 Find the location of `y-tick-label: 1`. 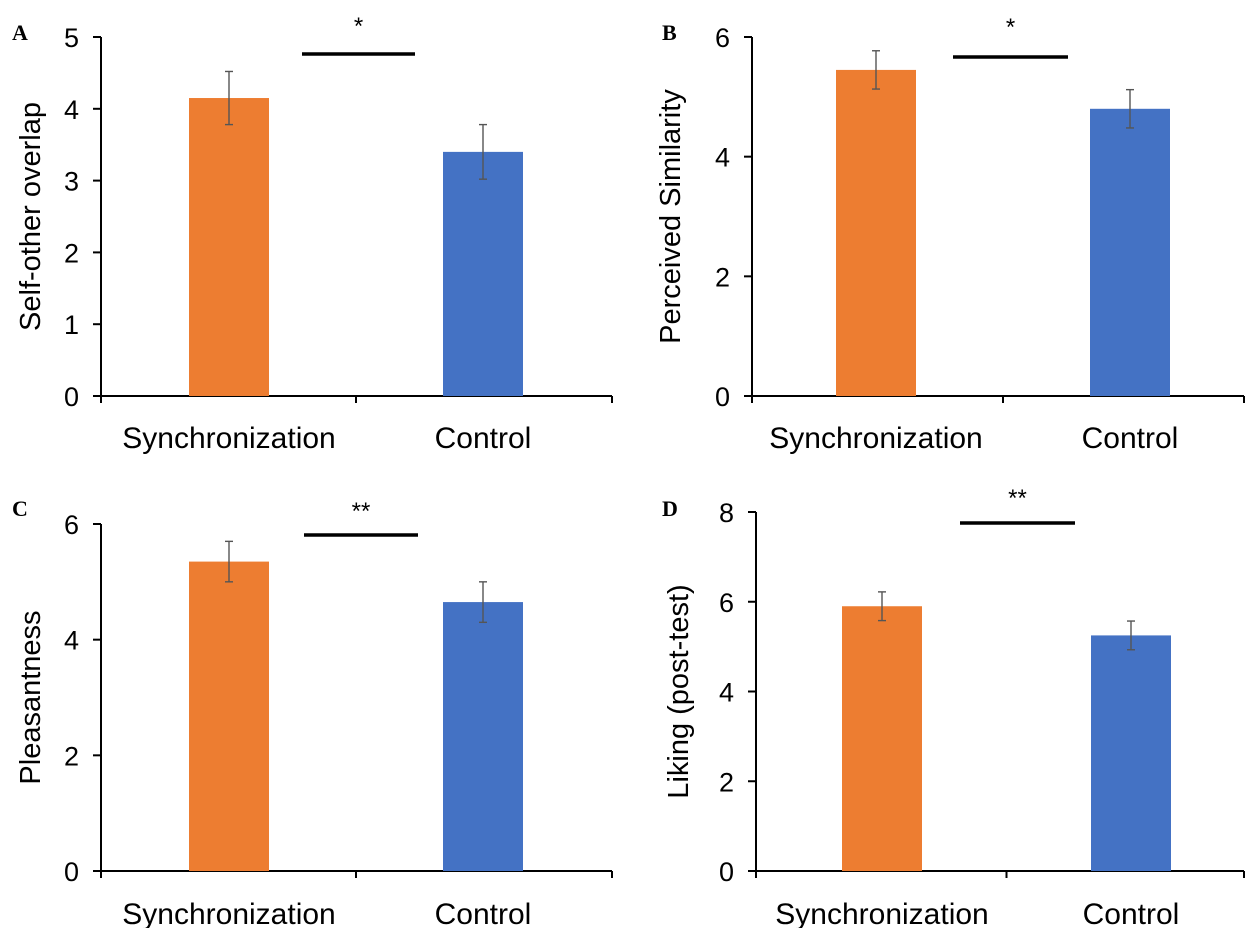

y-tick-label: 1 is located at coordinates (71, 325).